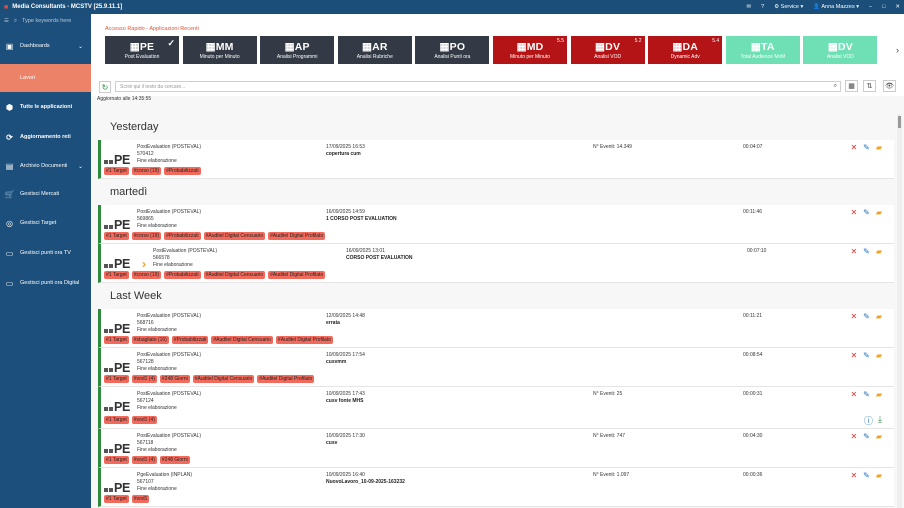 This screenshot has width=904, height=508. I want to click on tile-icon: ▦, so click(521, 47).